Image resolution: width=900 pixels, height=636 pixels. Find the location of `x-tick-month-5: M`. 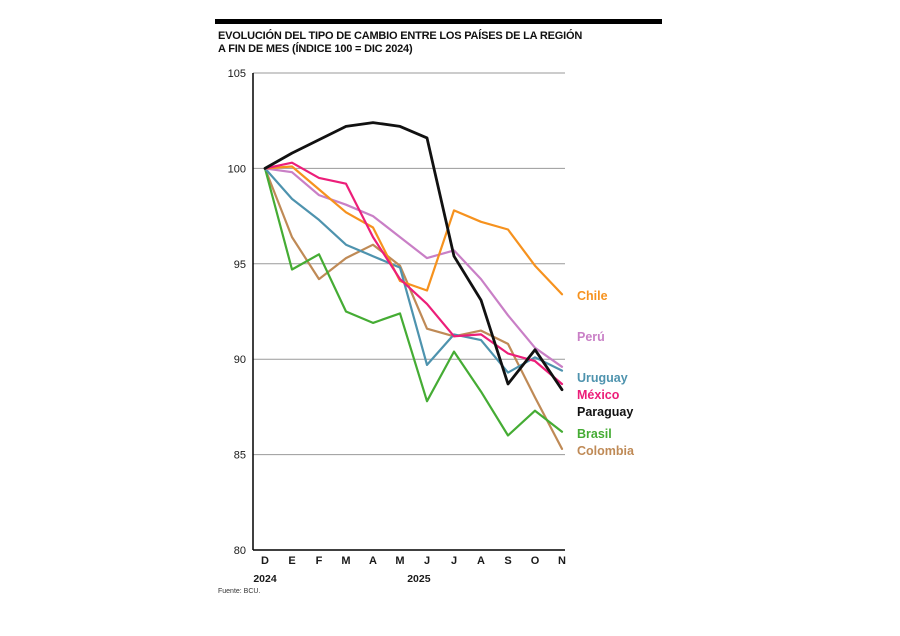

x-tick-month-5: M is located at coordinates (399, 561).